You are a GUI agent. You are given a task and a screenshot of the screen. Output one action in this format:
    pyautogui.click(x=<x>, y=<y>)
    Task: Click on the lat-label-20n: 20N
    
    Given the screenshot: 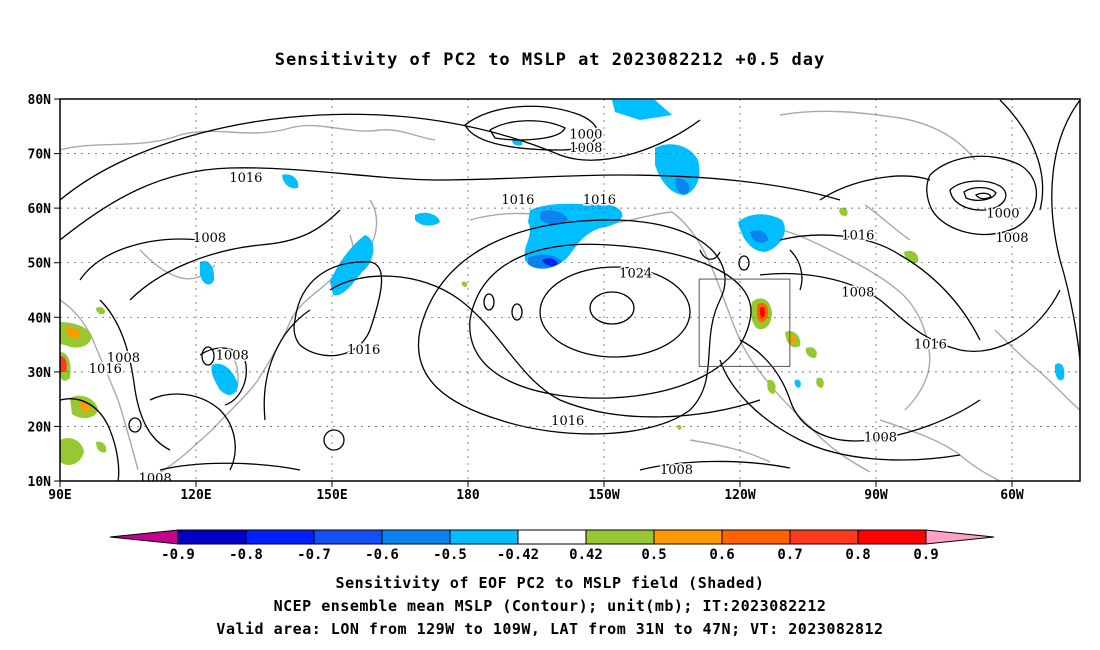 What is the action you would take?
    pyautogui.click(x=40, y=427)
    